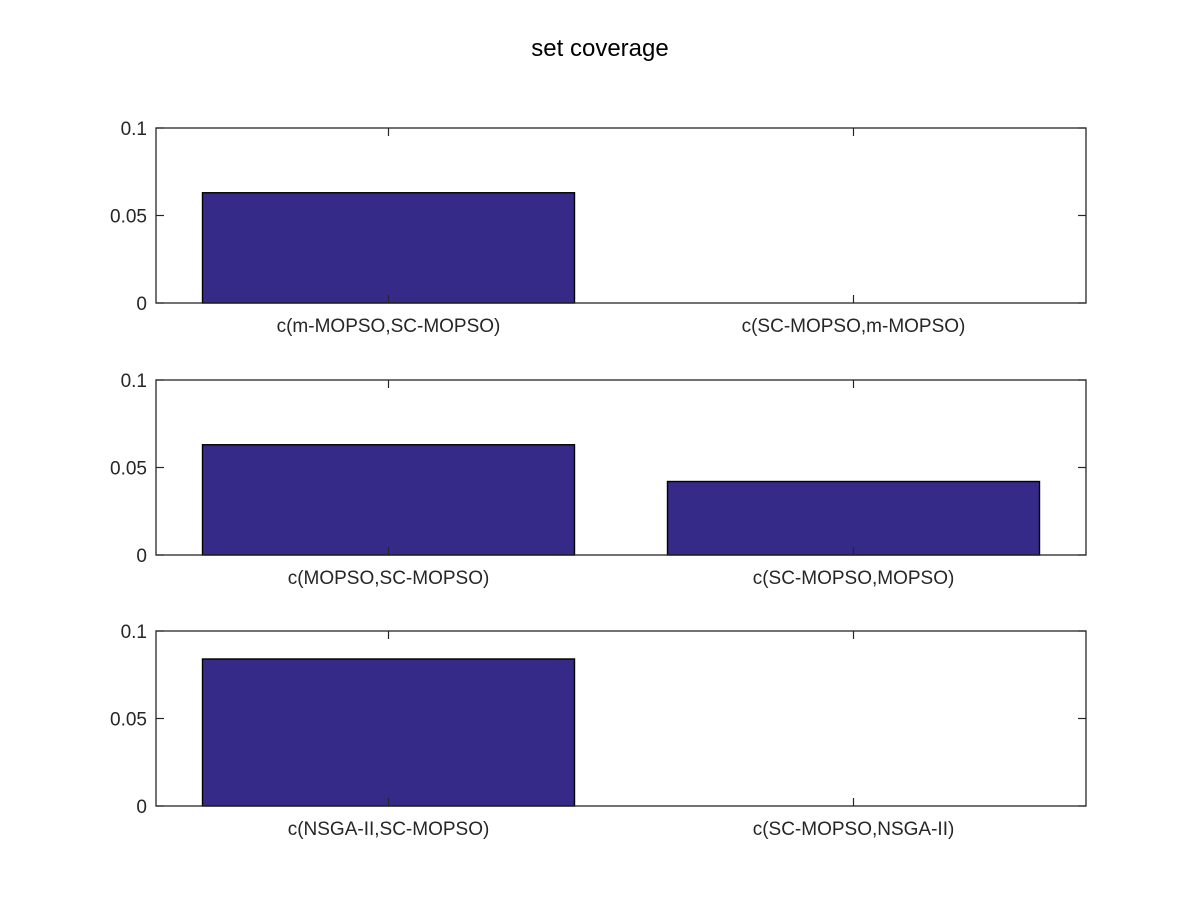 The image size is (1200, 900). I want to click on category-label: c(NSGA-II,SC-MOPSO), so click(389, 829).